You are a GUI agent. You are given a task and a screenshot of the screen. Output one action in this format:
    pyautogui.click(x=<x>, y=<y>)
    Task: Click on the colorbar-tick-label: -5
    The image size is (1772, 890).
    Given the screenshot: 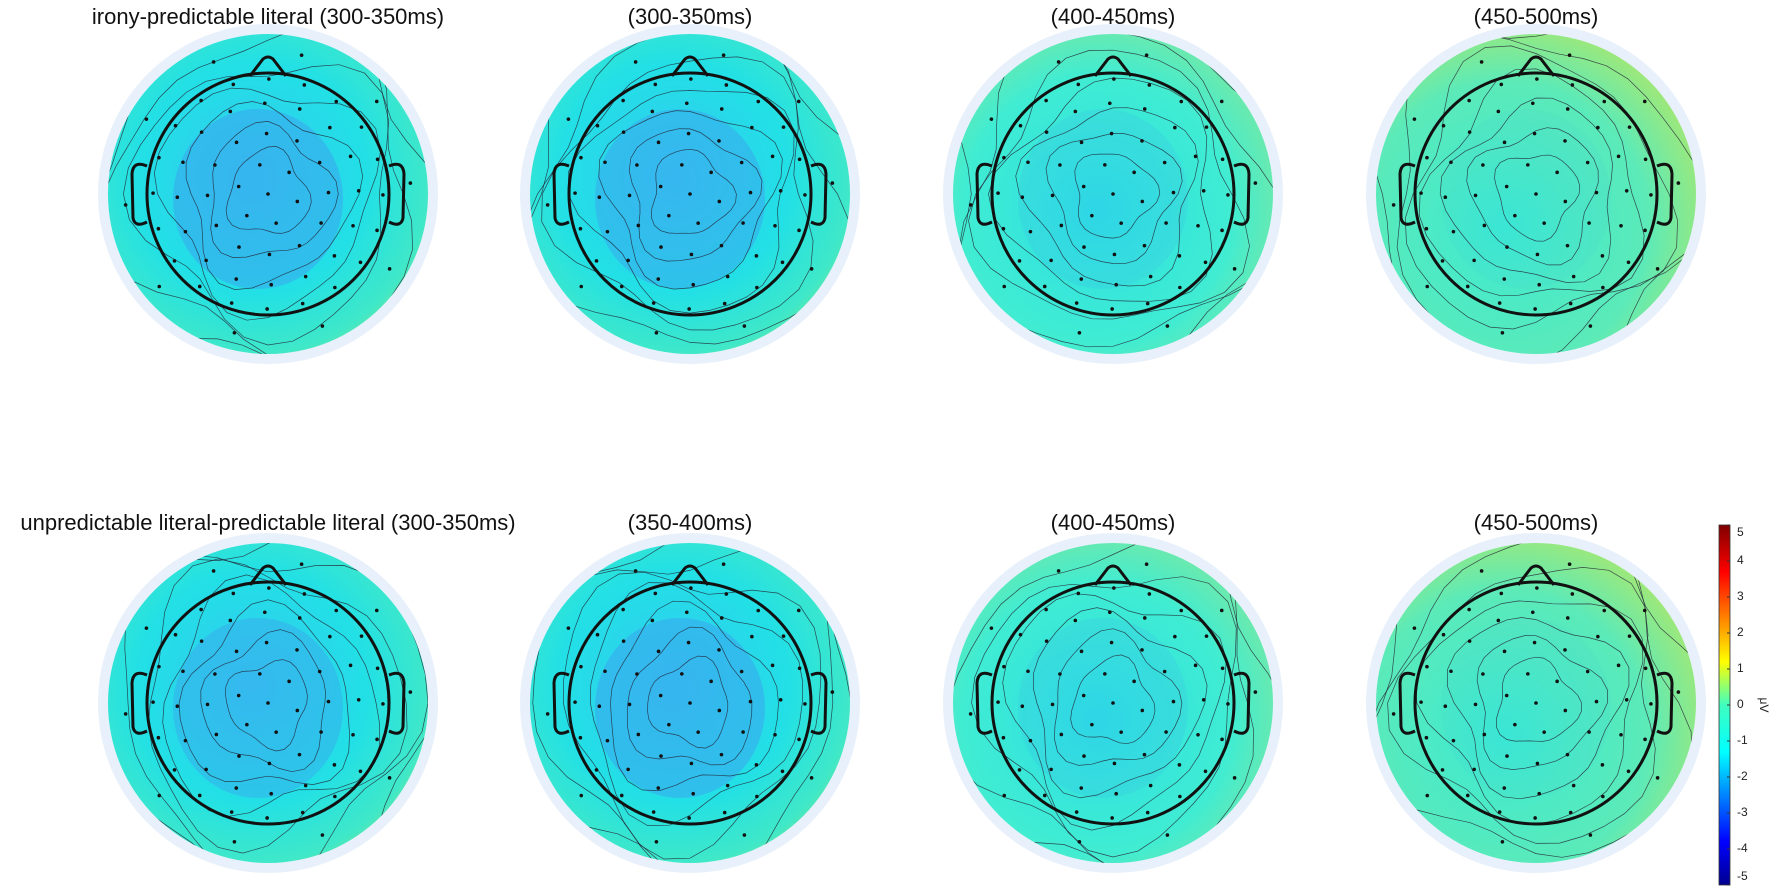 What is the action you would take?
    pyautogui.click(x=1742, y=876)
    